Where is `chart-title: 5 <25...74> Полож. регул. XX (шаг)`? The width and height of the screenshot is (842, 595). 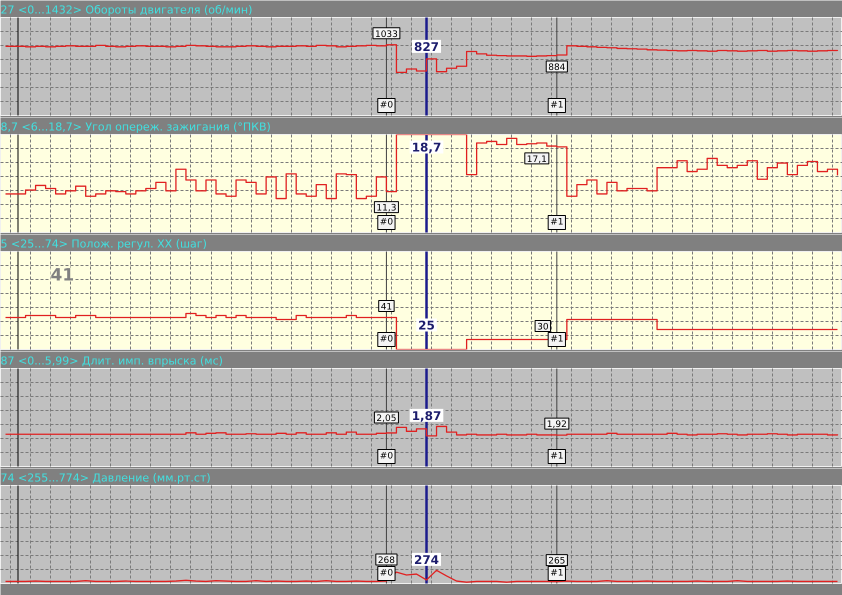
chart-title: 5 <25...74> Полож. регул. XX (шаг) is located at coordinates (103, 244).